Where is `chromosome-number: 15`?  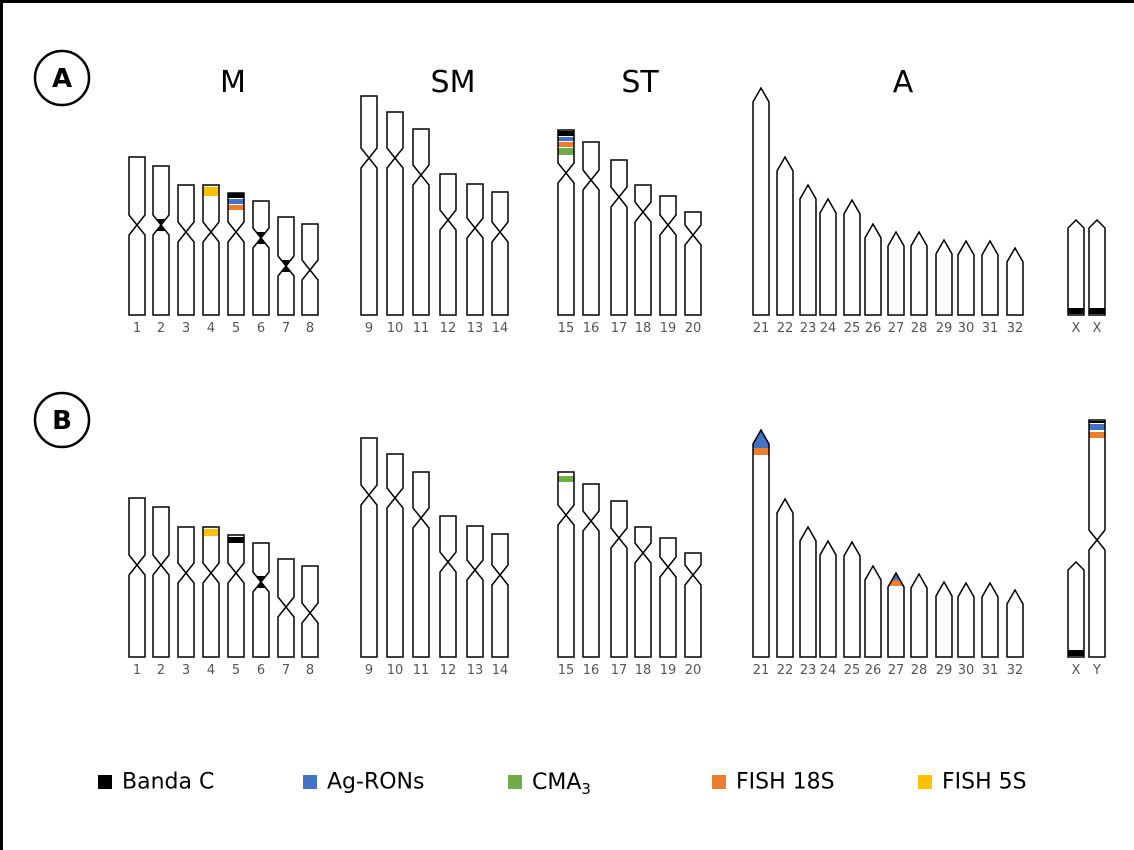 chromosome-number: 15 is located at coordinates (566, 328).